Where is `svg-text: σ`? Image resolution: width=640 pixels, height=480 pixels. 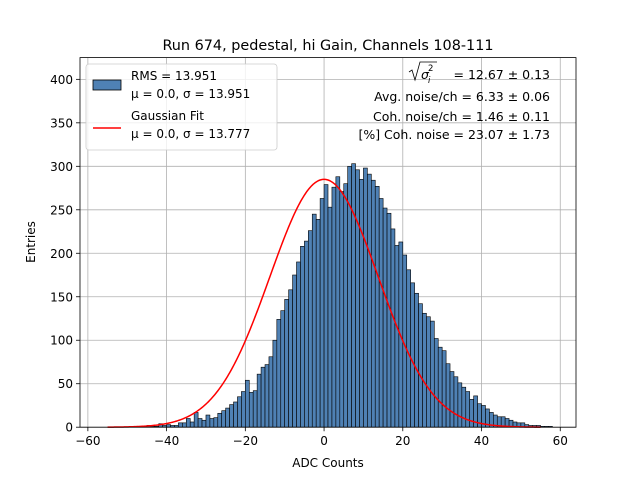
svg-text: σ is located at coordinates (425, 74).